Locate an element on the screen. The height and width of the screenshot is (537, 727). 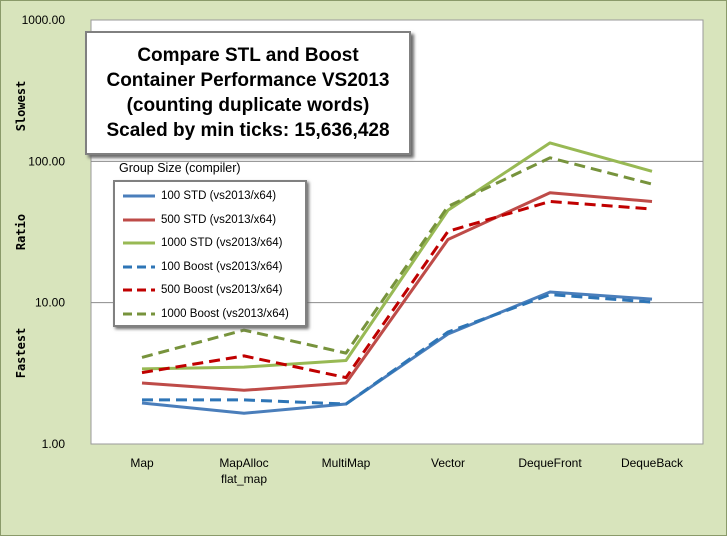
legend-label: 100 STD (vs2013/x64) is located at coordinates (219, 196).